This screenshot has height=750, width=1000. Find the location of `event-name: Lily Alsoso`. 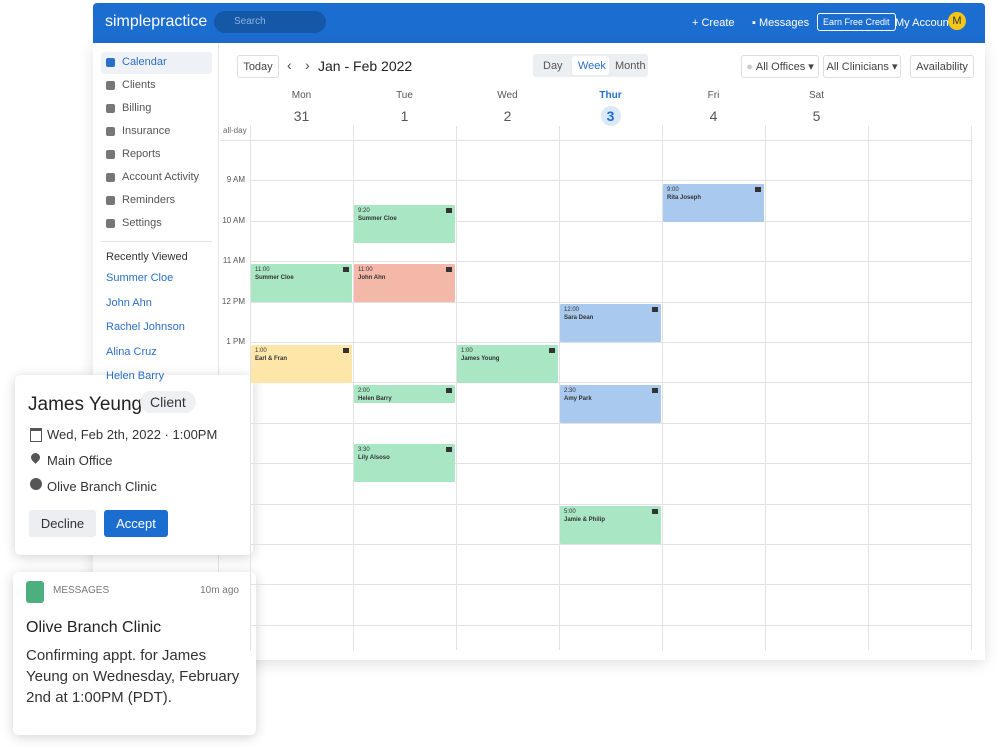

event-name: Lily Alsoso is located at coordinates (374, 458).